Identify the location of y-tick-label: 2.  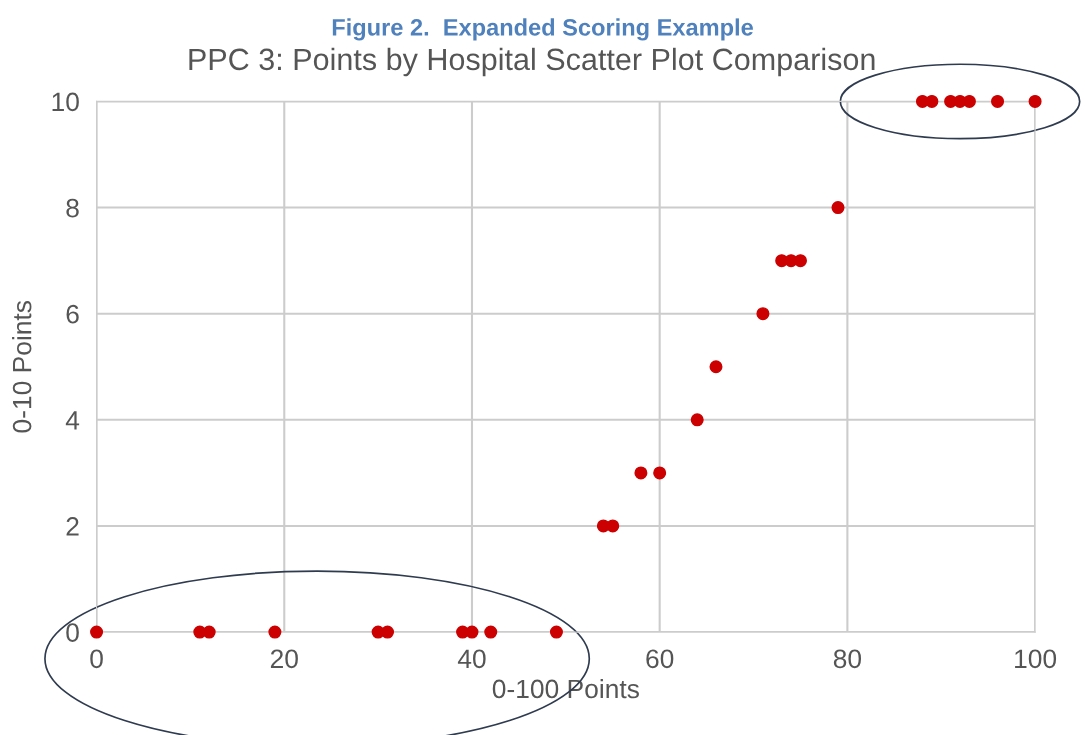
(72, 526).